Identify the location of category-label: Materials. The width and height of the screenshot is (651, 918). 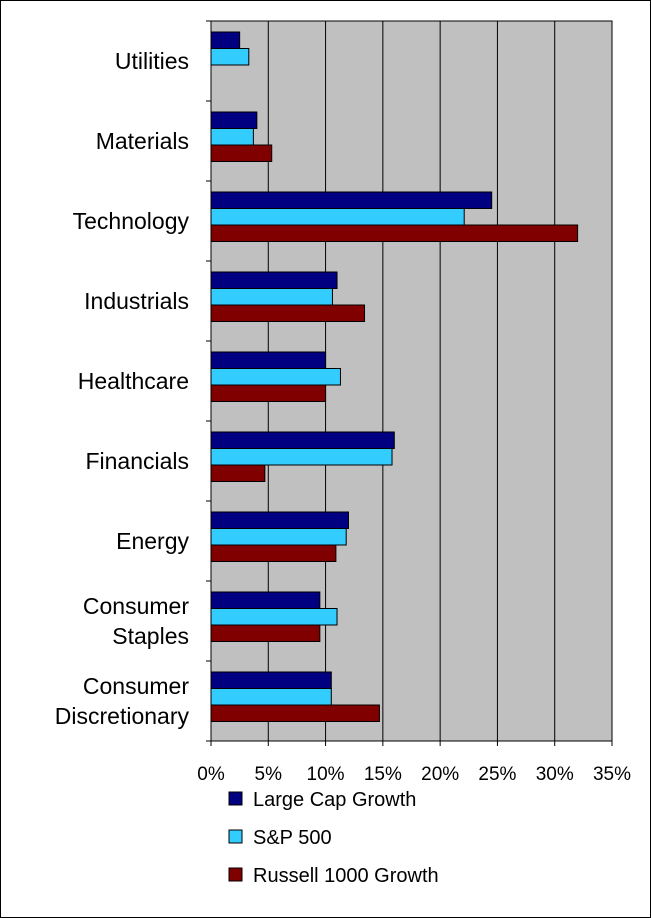
(142, 141).